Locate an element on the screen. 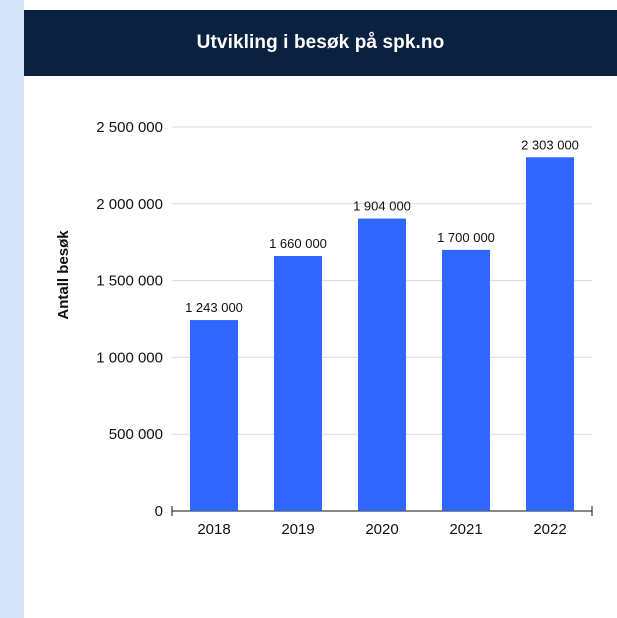 This screenshot has height=618, width=617. y-tick-label: 1 000 000 is located at coordinates (129, 357).